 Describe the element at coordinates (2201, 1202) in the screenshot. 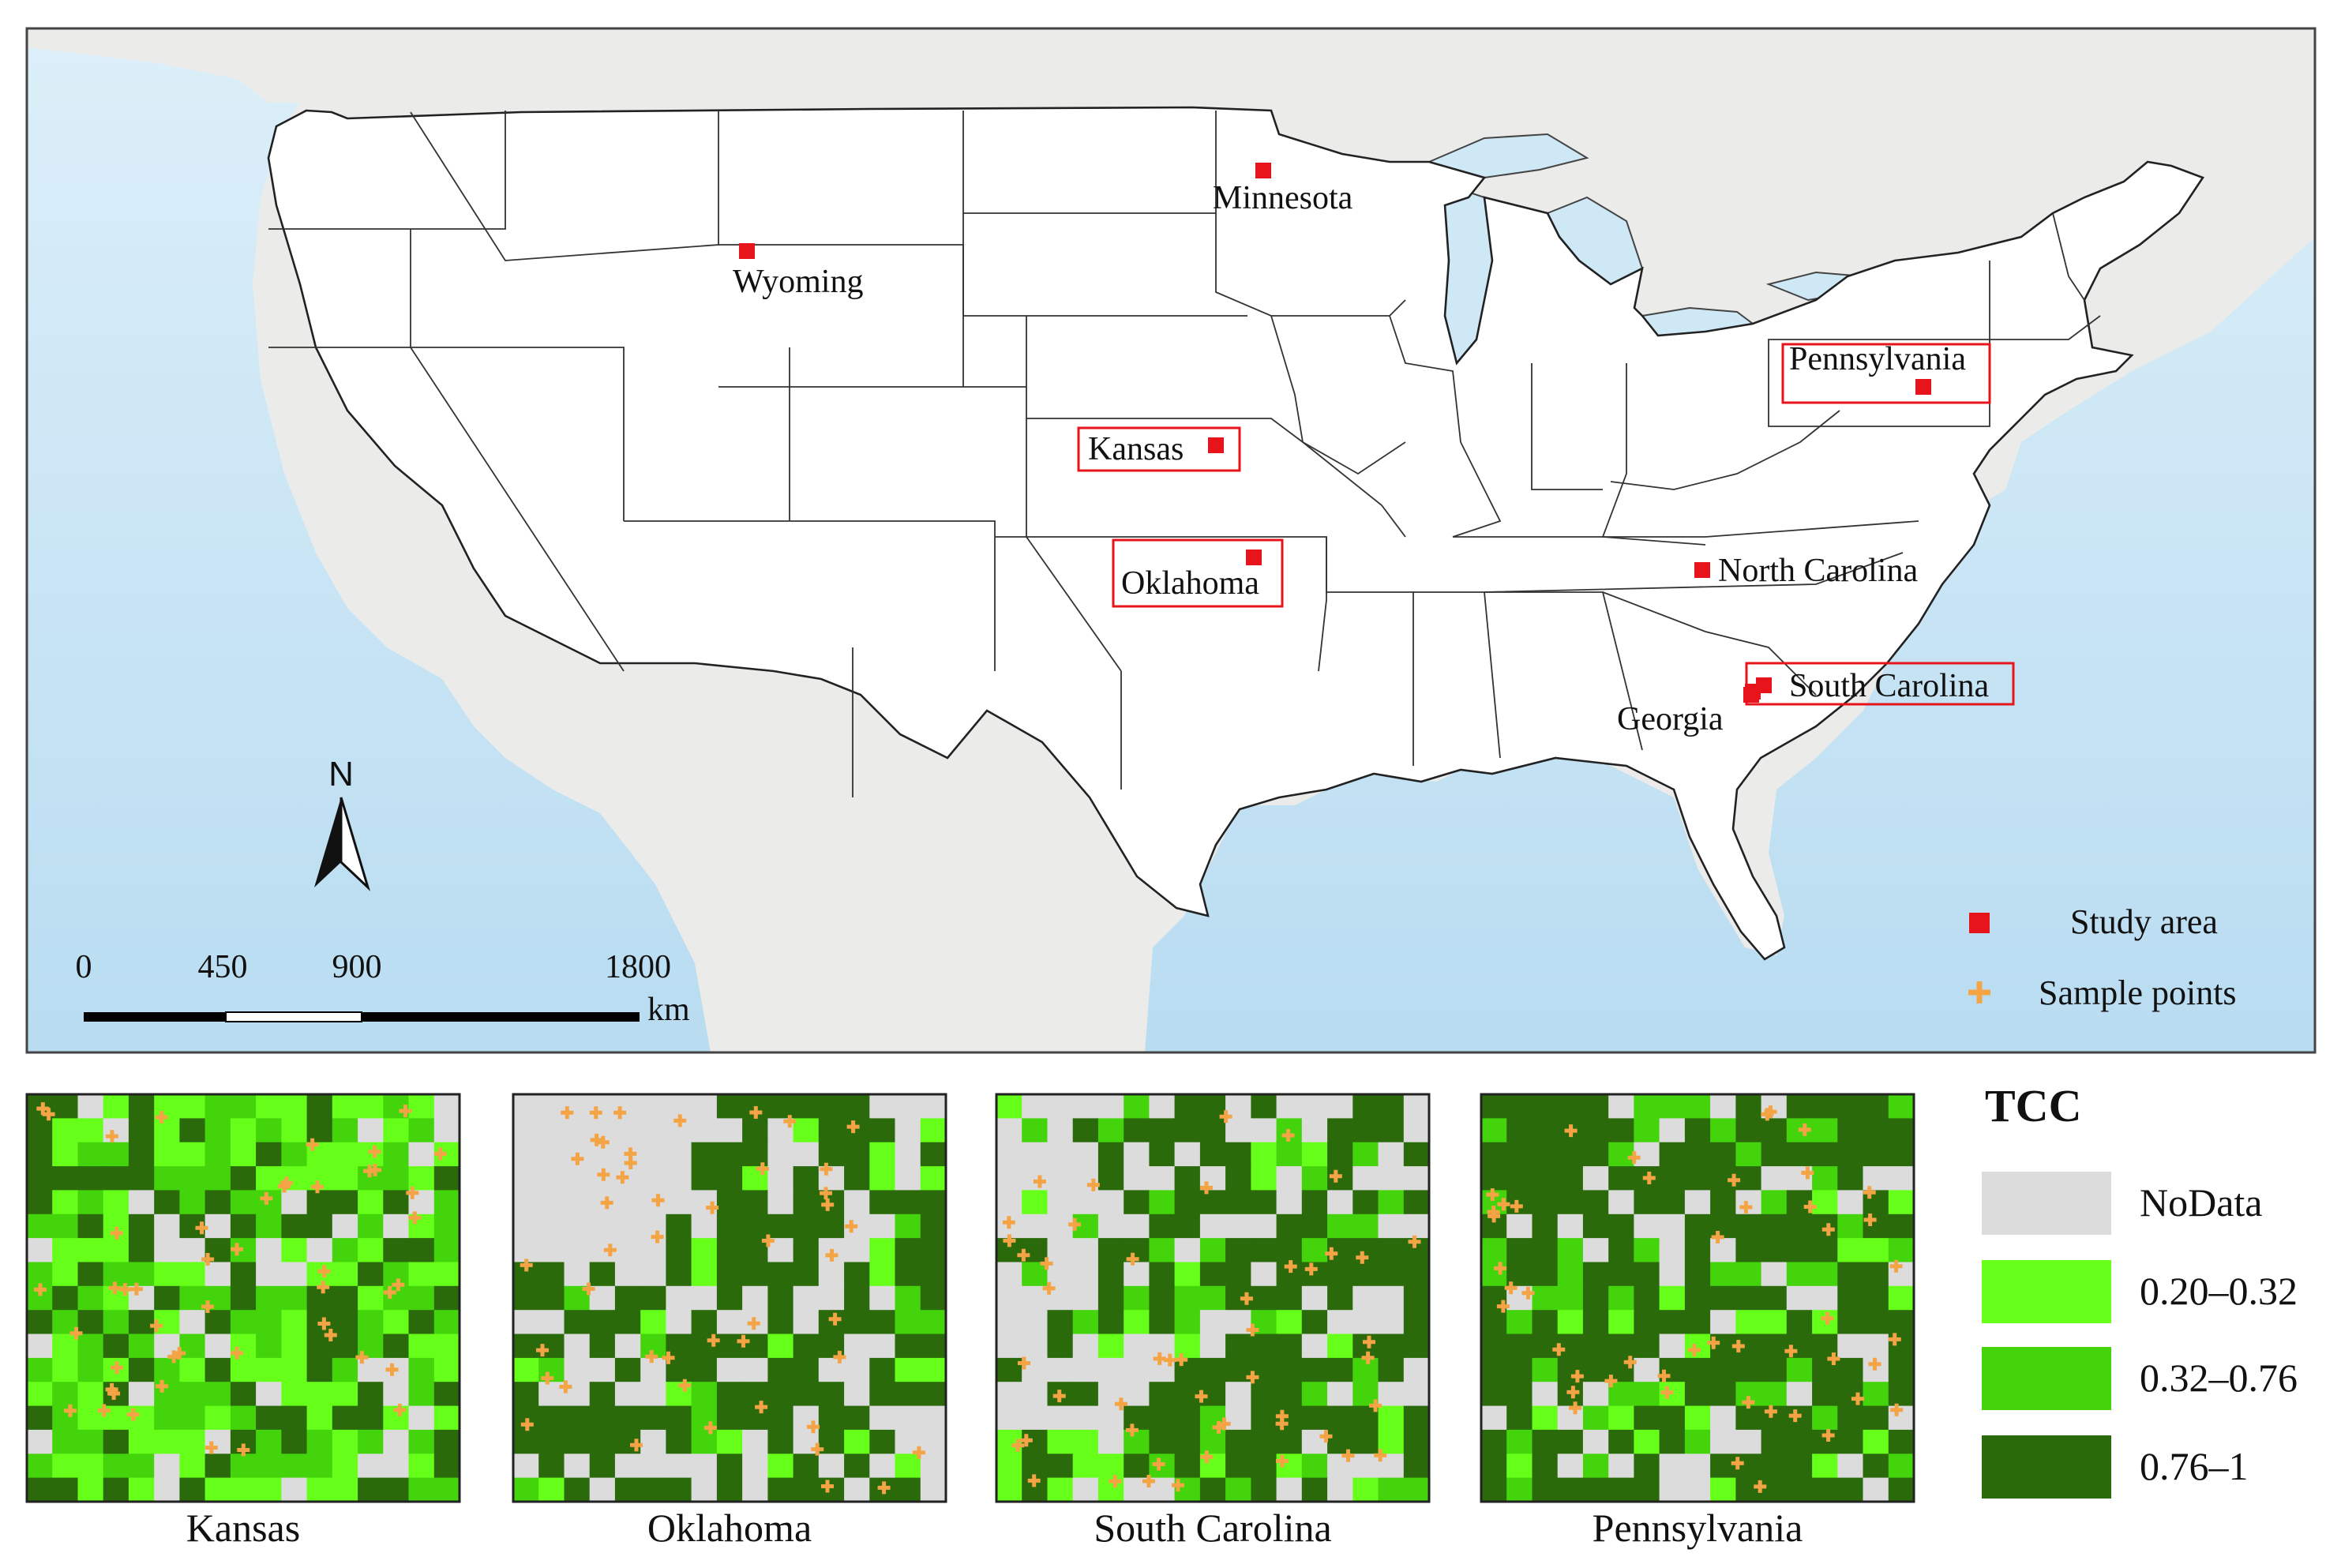

I see `tcc-class-label-0: NoData` at that location.